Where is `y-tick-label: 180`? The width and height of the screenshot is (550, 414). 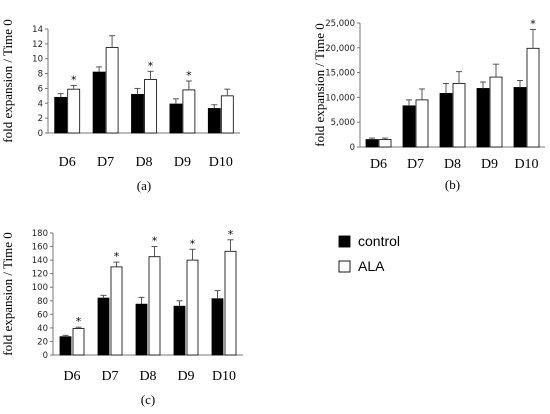 y-tick-label: 180 is located at coordinates (40, 234).